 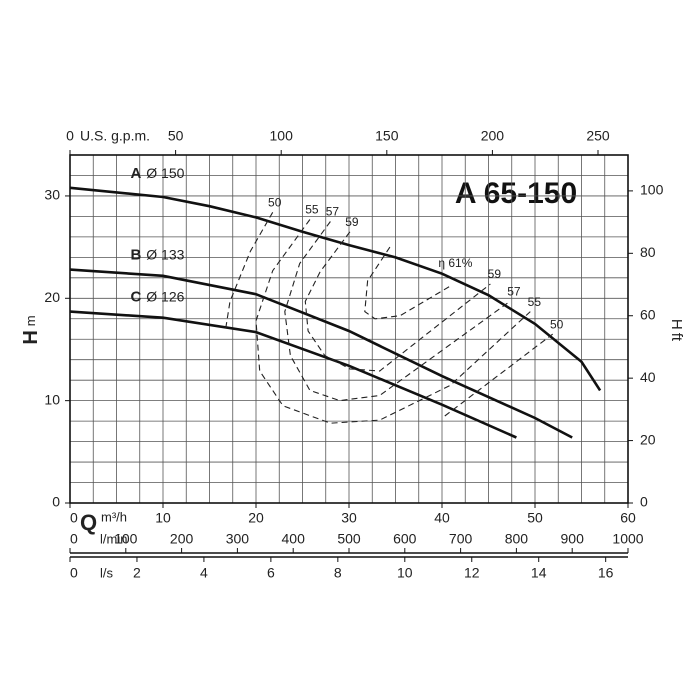 I want to click on x-axis-symbol: Q, so click(x=88, y=522).